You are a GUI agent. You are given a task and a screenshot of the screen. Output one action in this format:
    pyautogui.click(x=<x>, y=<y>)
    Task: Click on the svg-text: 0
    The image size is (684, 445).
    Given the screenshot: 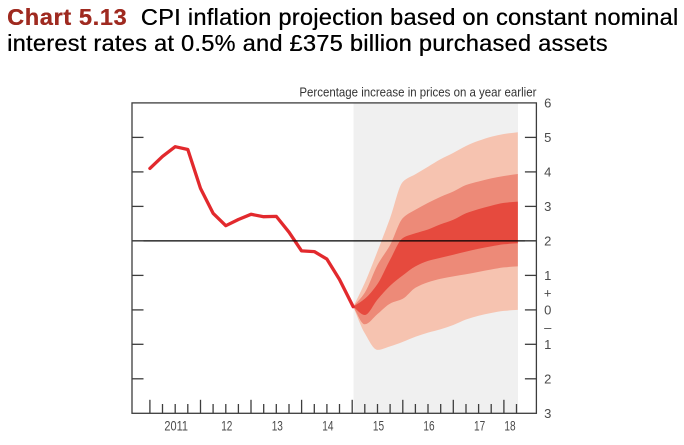 What is the action you would take?
    pyautogui.click(x=547, y=310)
    